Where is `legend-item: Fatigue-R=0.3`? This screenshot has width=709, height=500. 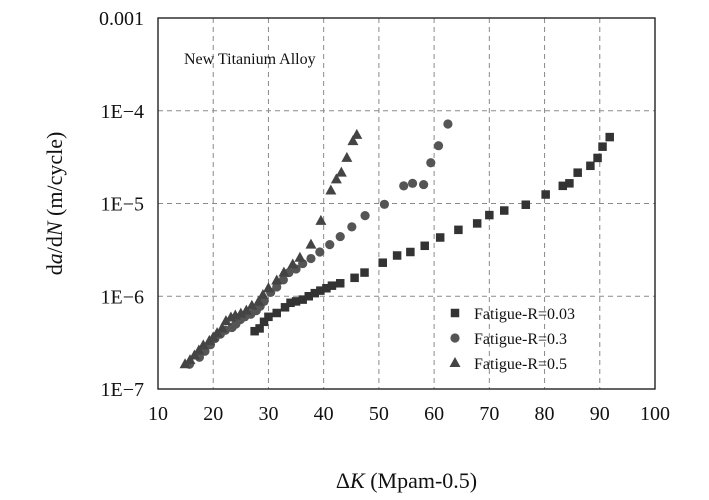 legend-item: Fatigue-R=0.3 is located at coordinates (508, 339).